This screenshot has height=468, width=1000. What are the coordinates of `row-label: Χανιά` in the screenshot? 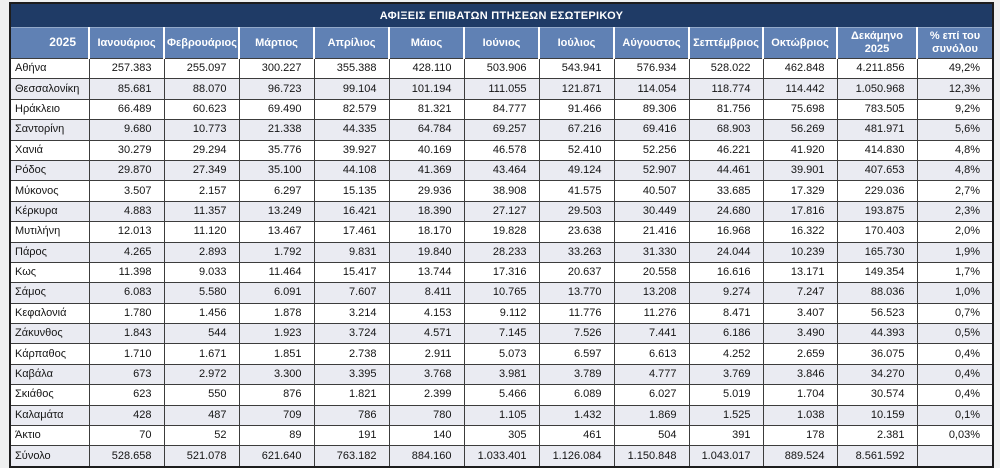 It's located at (49, 150).